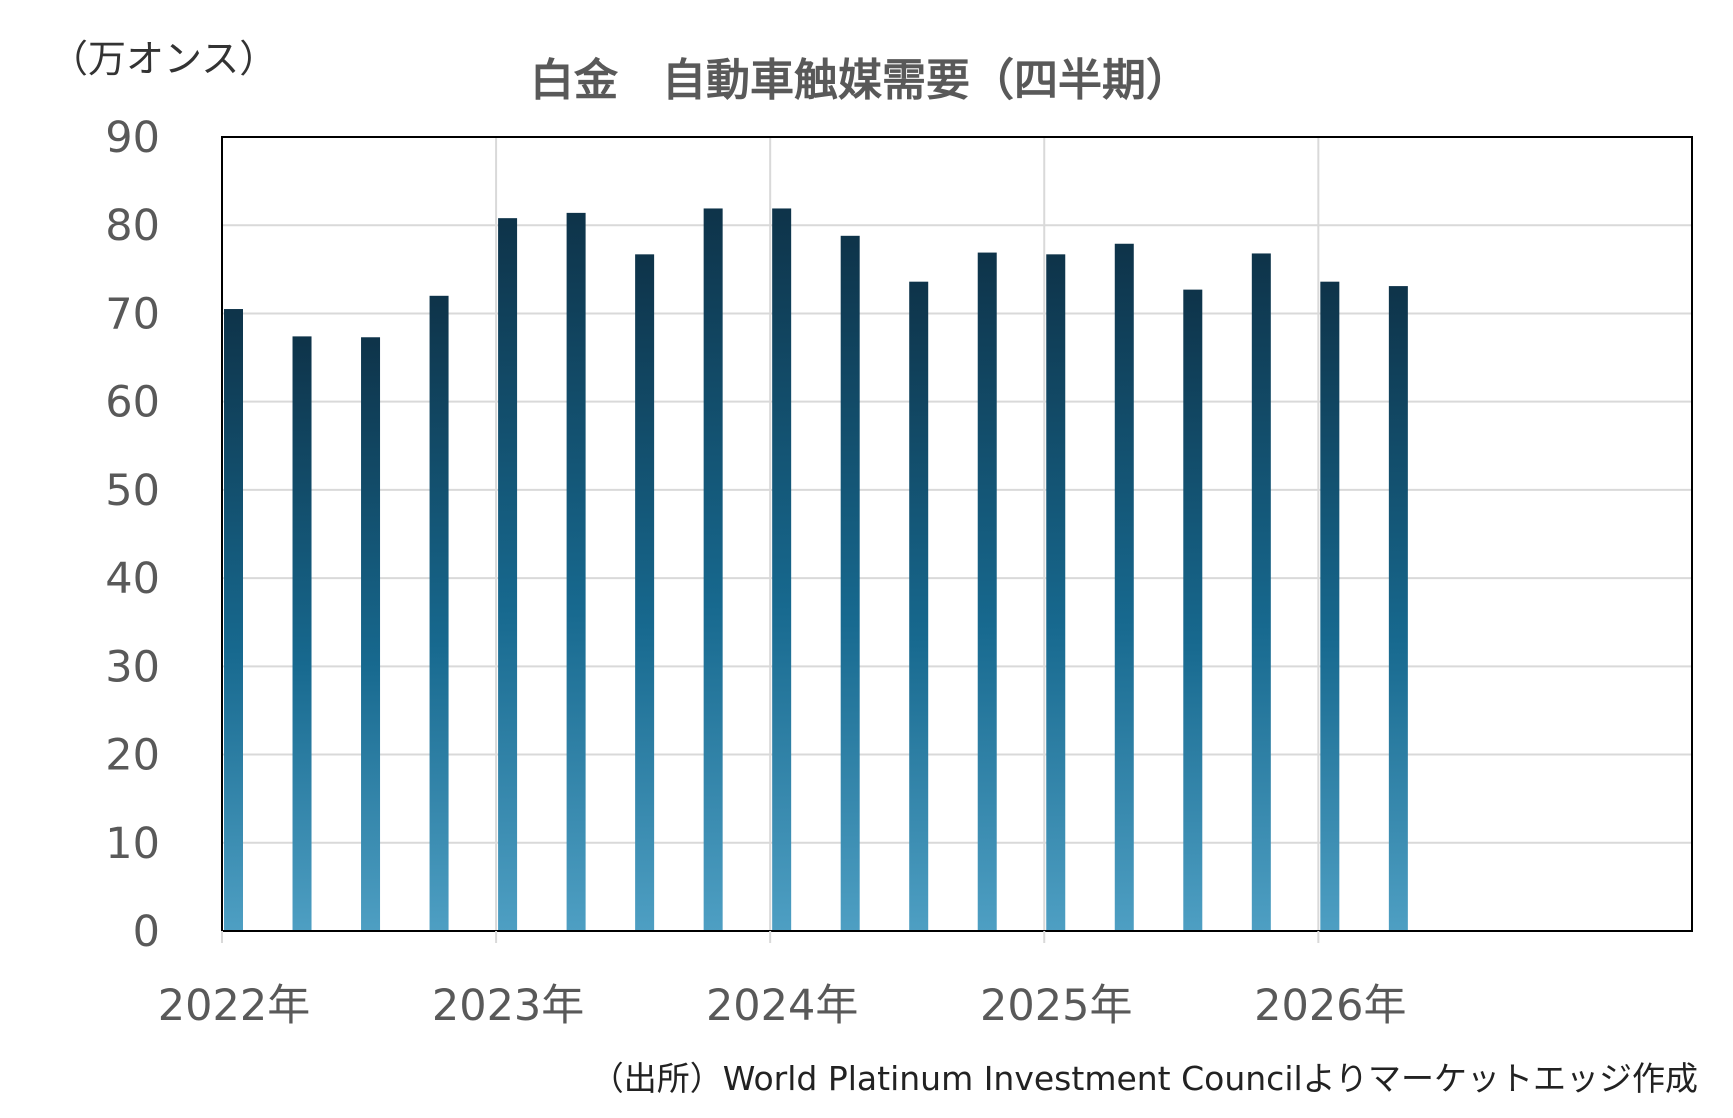 This screenshot has width=1733, height=1118. I want to click on x-axis-ticks: 2022年 2023年 2024年 2025年 2026年, so click(782, 981).